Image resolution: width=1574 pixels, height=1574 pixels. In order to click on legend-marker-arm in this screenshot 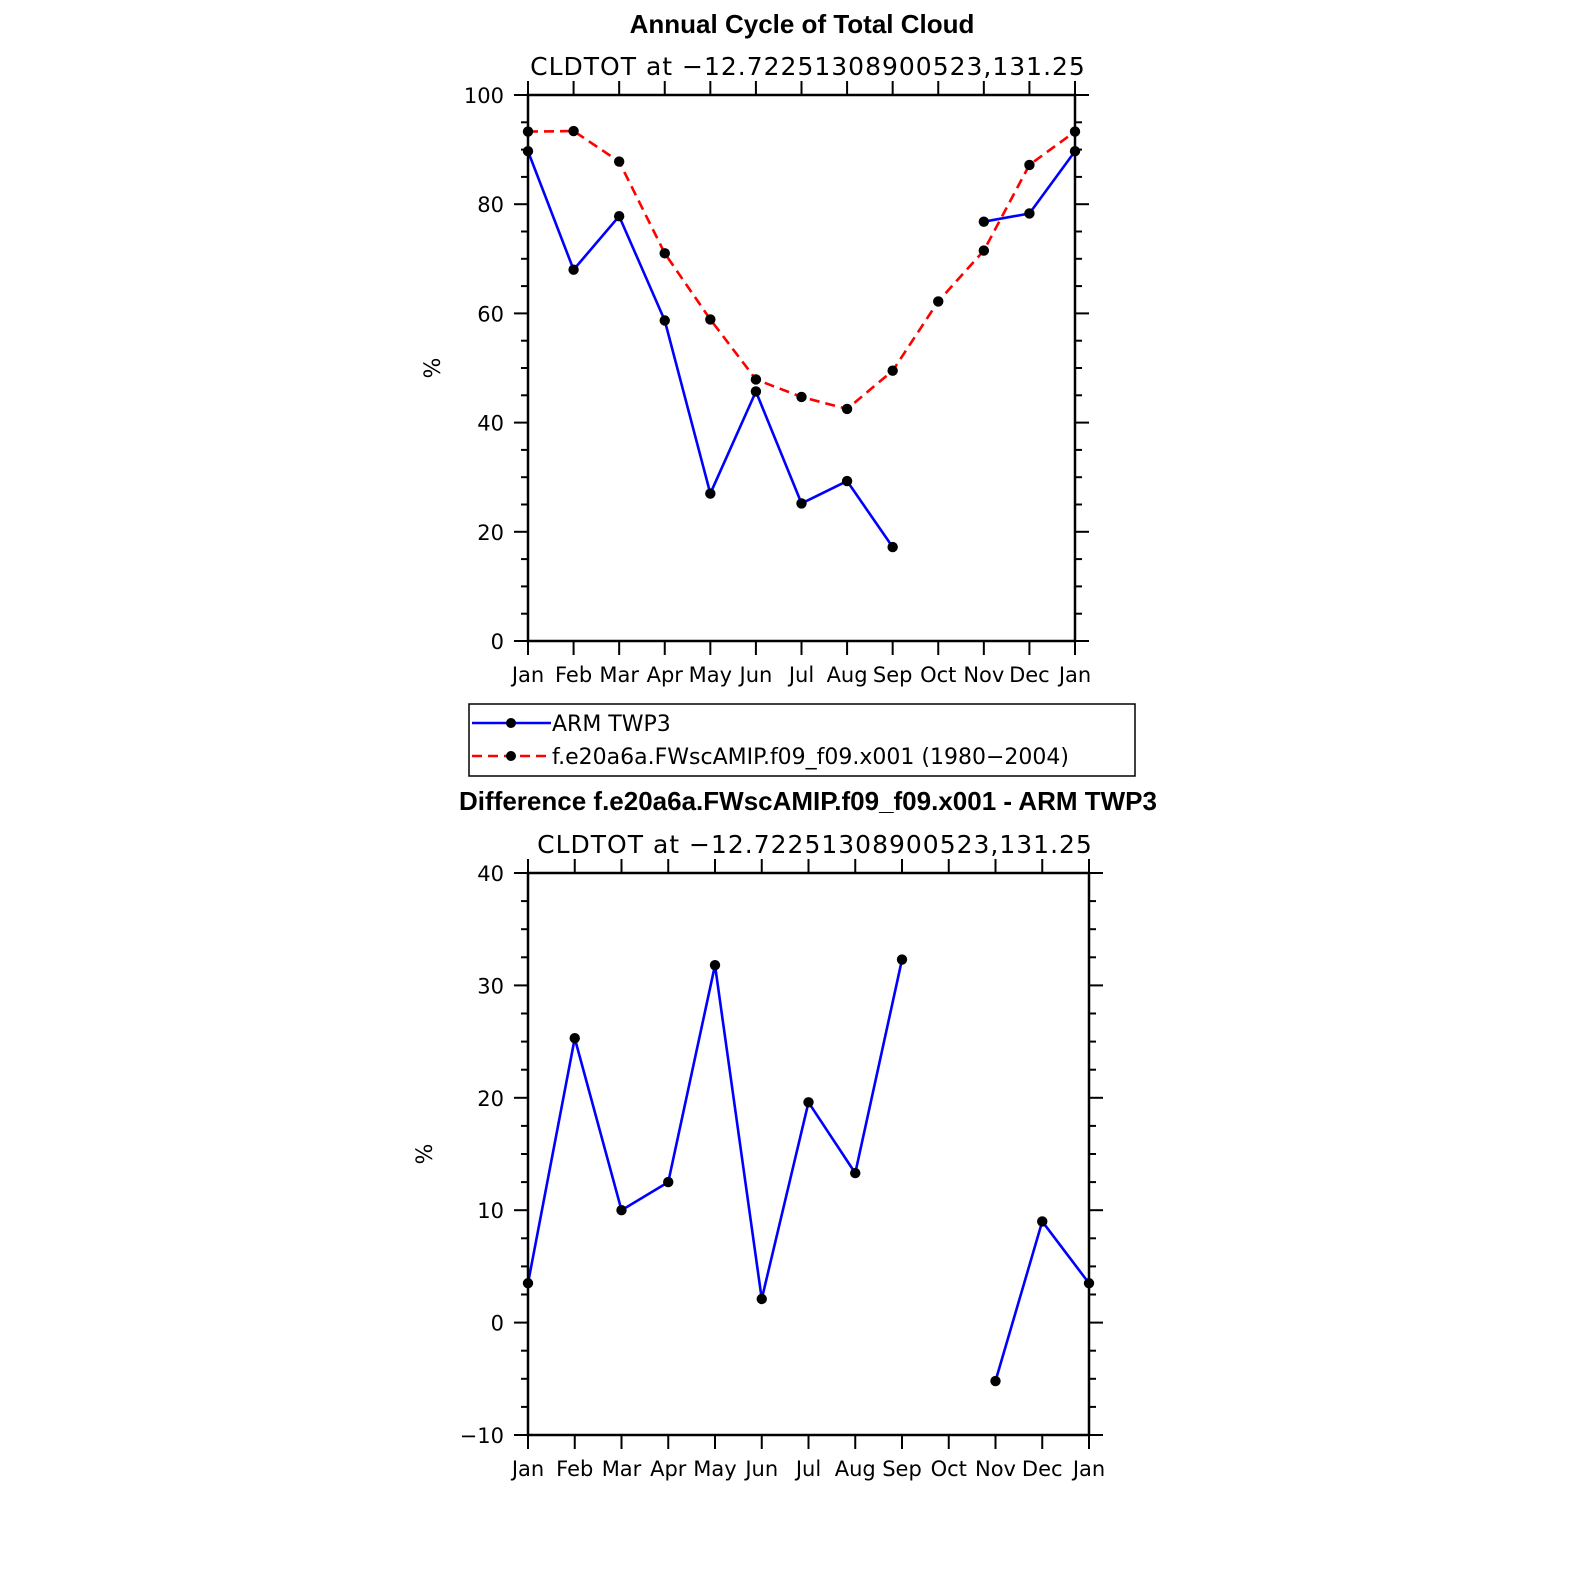, I will do `click(511, 723)`.